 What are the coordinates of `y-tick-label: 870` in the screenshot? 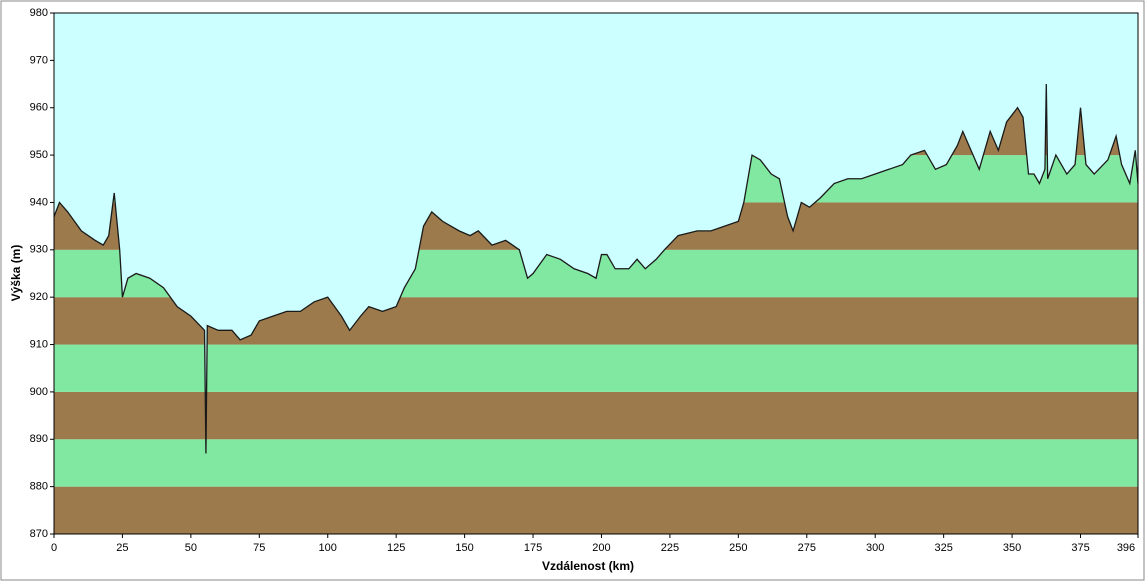 It's located at (39, 534).